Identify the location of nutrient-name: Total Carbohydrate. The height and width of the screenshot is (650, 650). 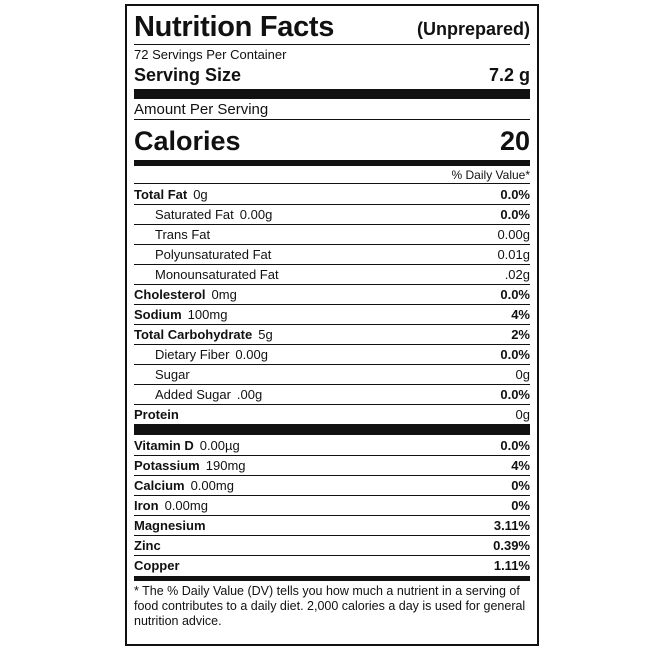
(193, 334).